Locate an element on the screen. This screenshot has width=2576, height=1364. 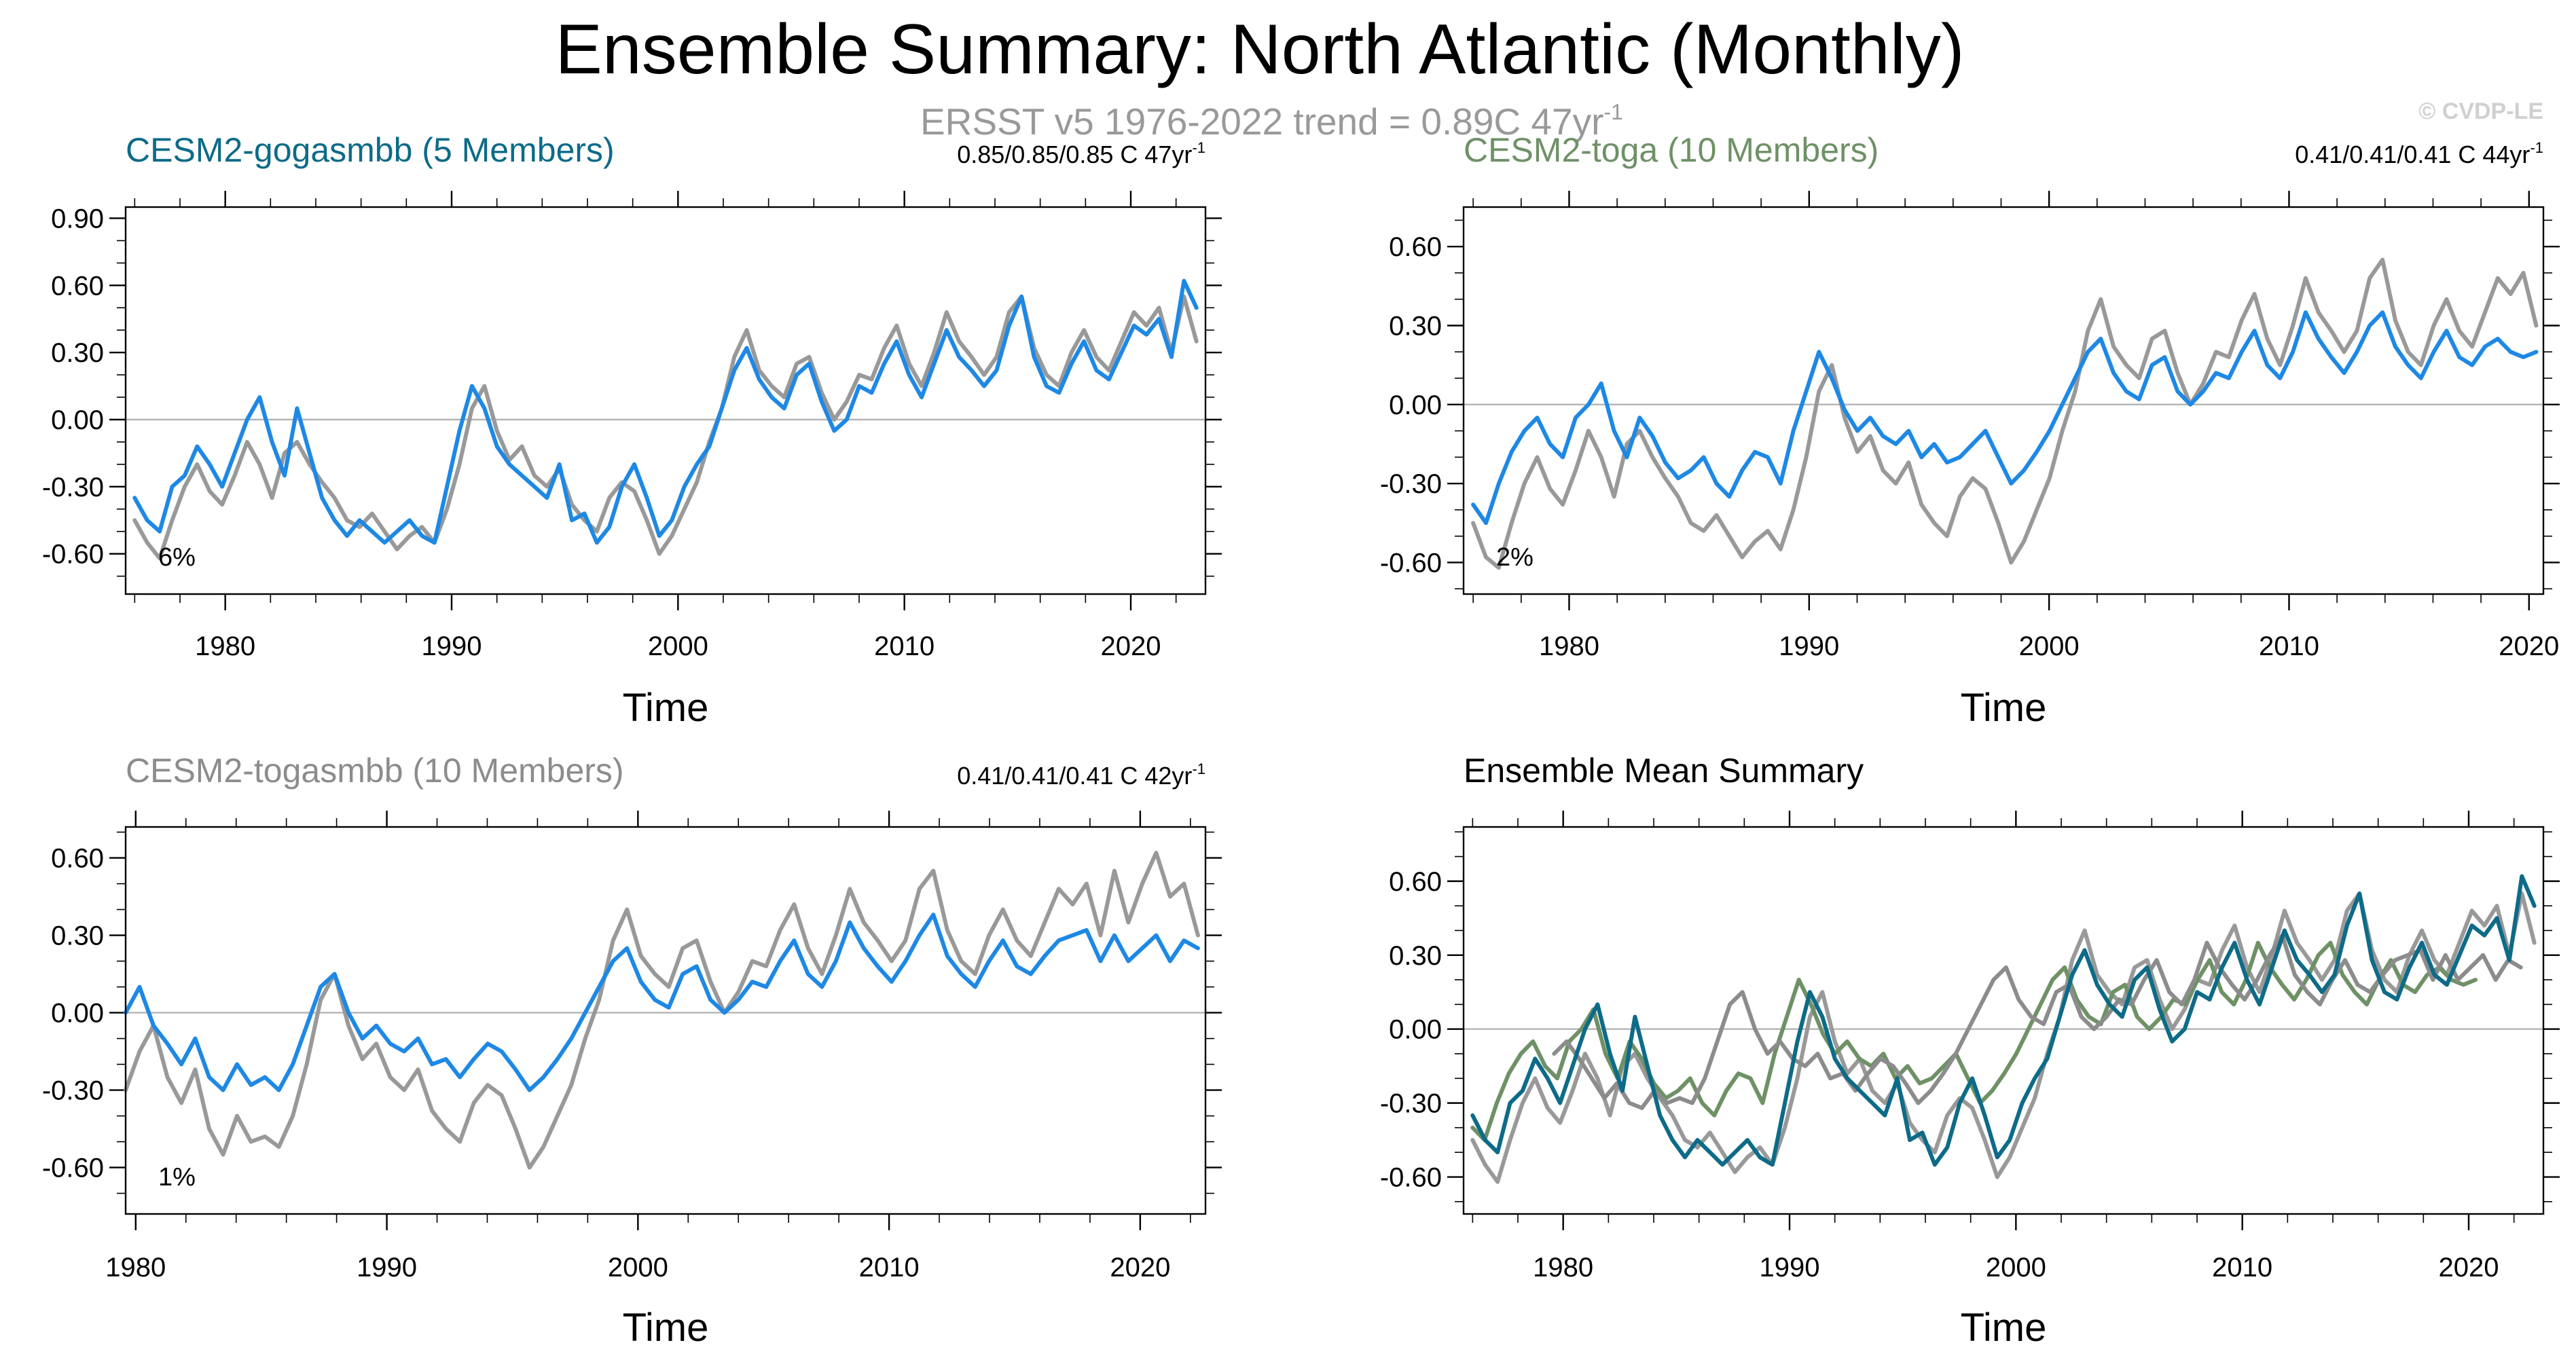
obs-trend-label: ERSST v5 1976-2022 trend = 0.89C 47yr-1 is located at coordinates (1271, 122).